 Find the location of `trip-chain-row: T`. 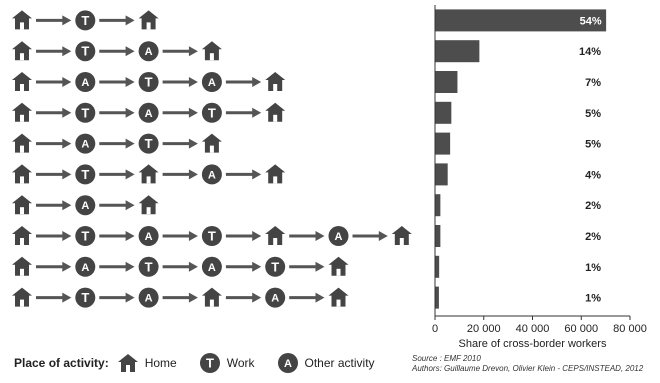

trip-chain-row: T is located at coordinates (85, 20).